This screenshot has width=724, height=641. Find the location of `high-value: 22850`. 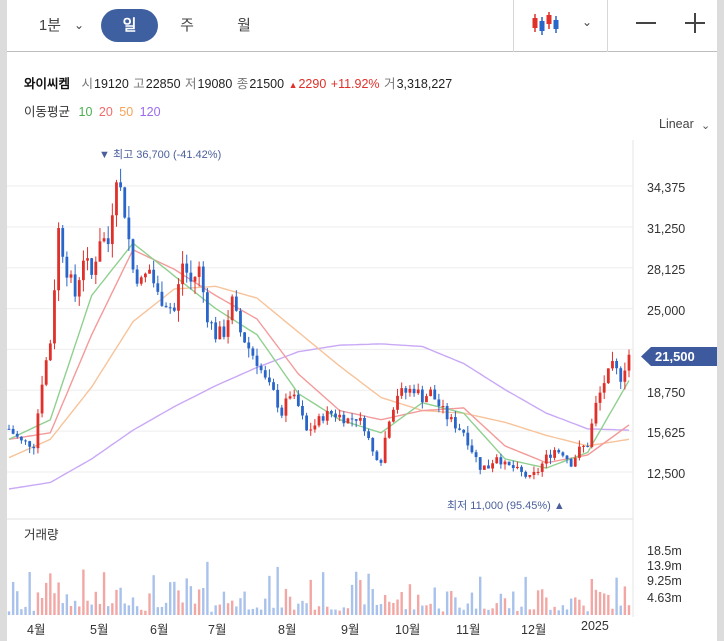

high-value: 22850 is located at coordinates (163, 84).